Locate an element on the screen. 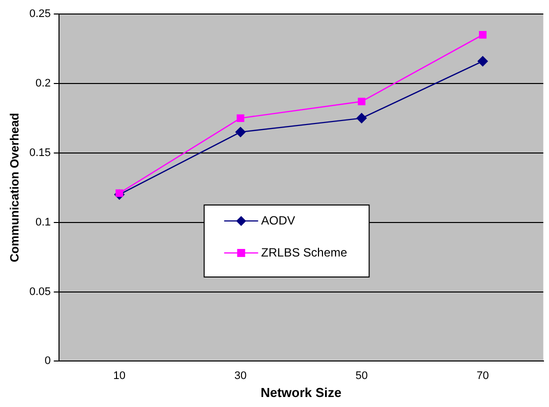 The height and width of the screenshot is (407, 549). y-tick-label: 0.15 is located at coordinates (40, 152).